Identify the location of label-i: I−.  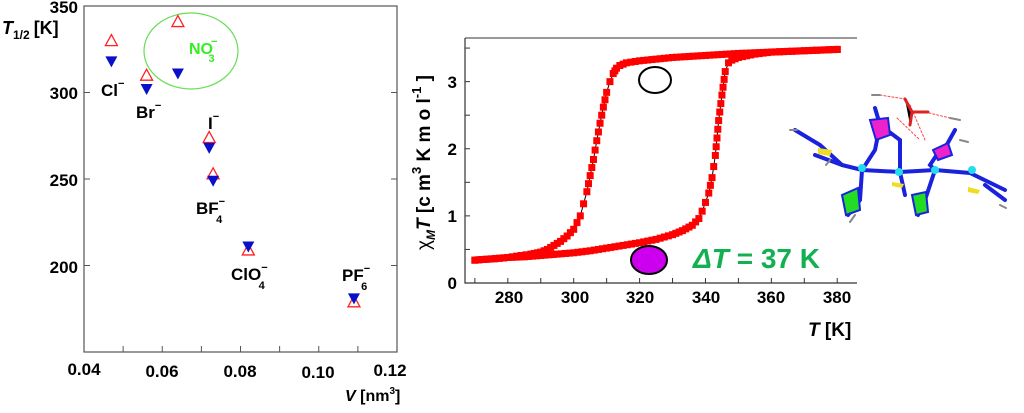
(213, 122).